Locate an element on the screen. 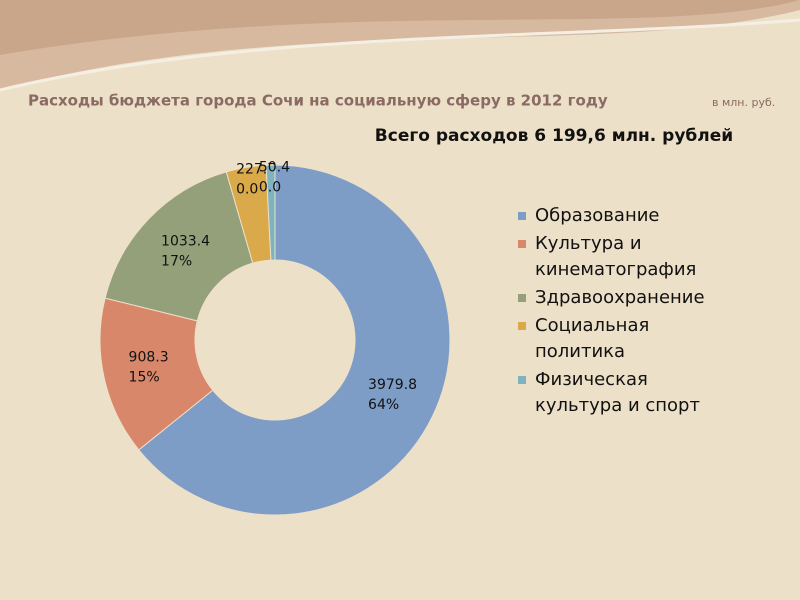 The width and height of the screenshot is (800, 600). legend-item: Физическая культура и спорт is located at coordinates (628, 393).